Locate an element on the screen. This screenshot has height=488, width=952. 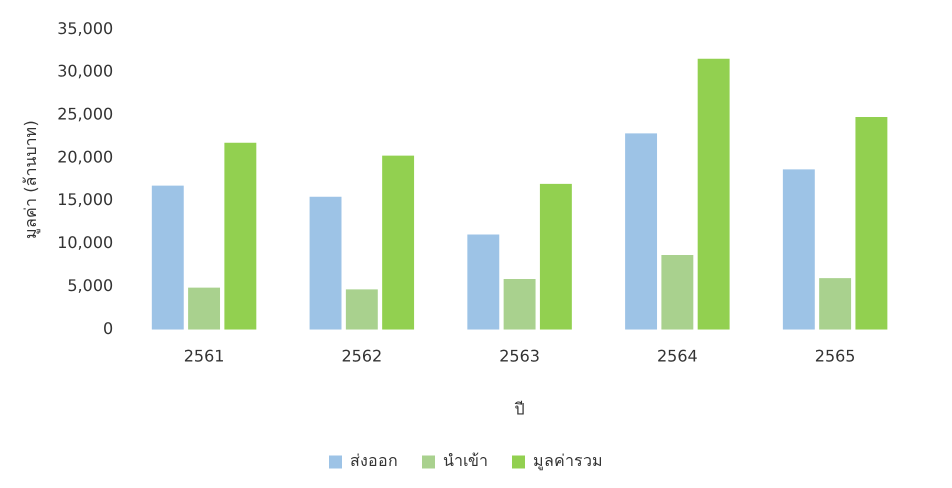
y-tick-label: 15,000 is located at coordinates (85, 200).